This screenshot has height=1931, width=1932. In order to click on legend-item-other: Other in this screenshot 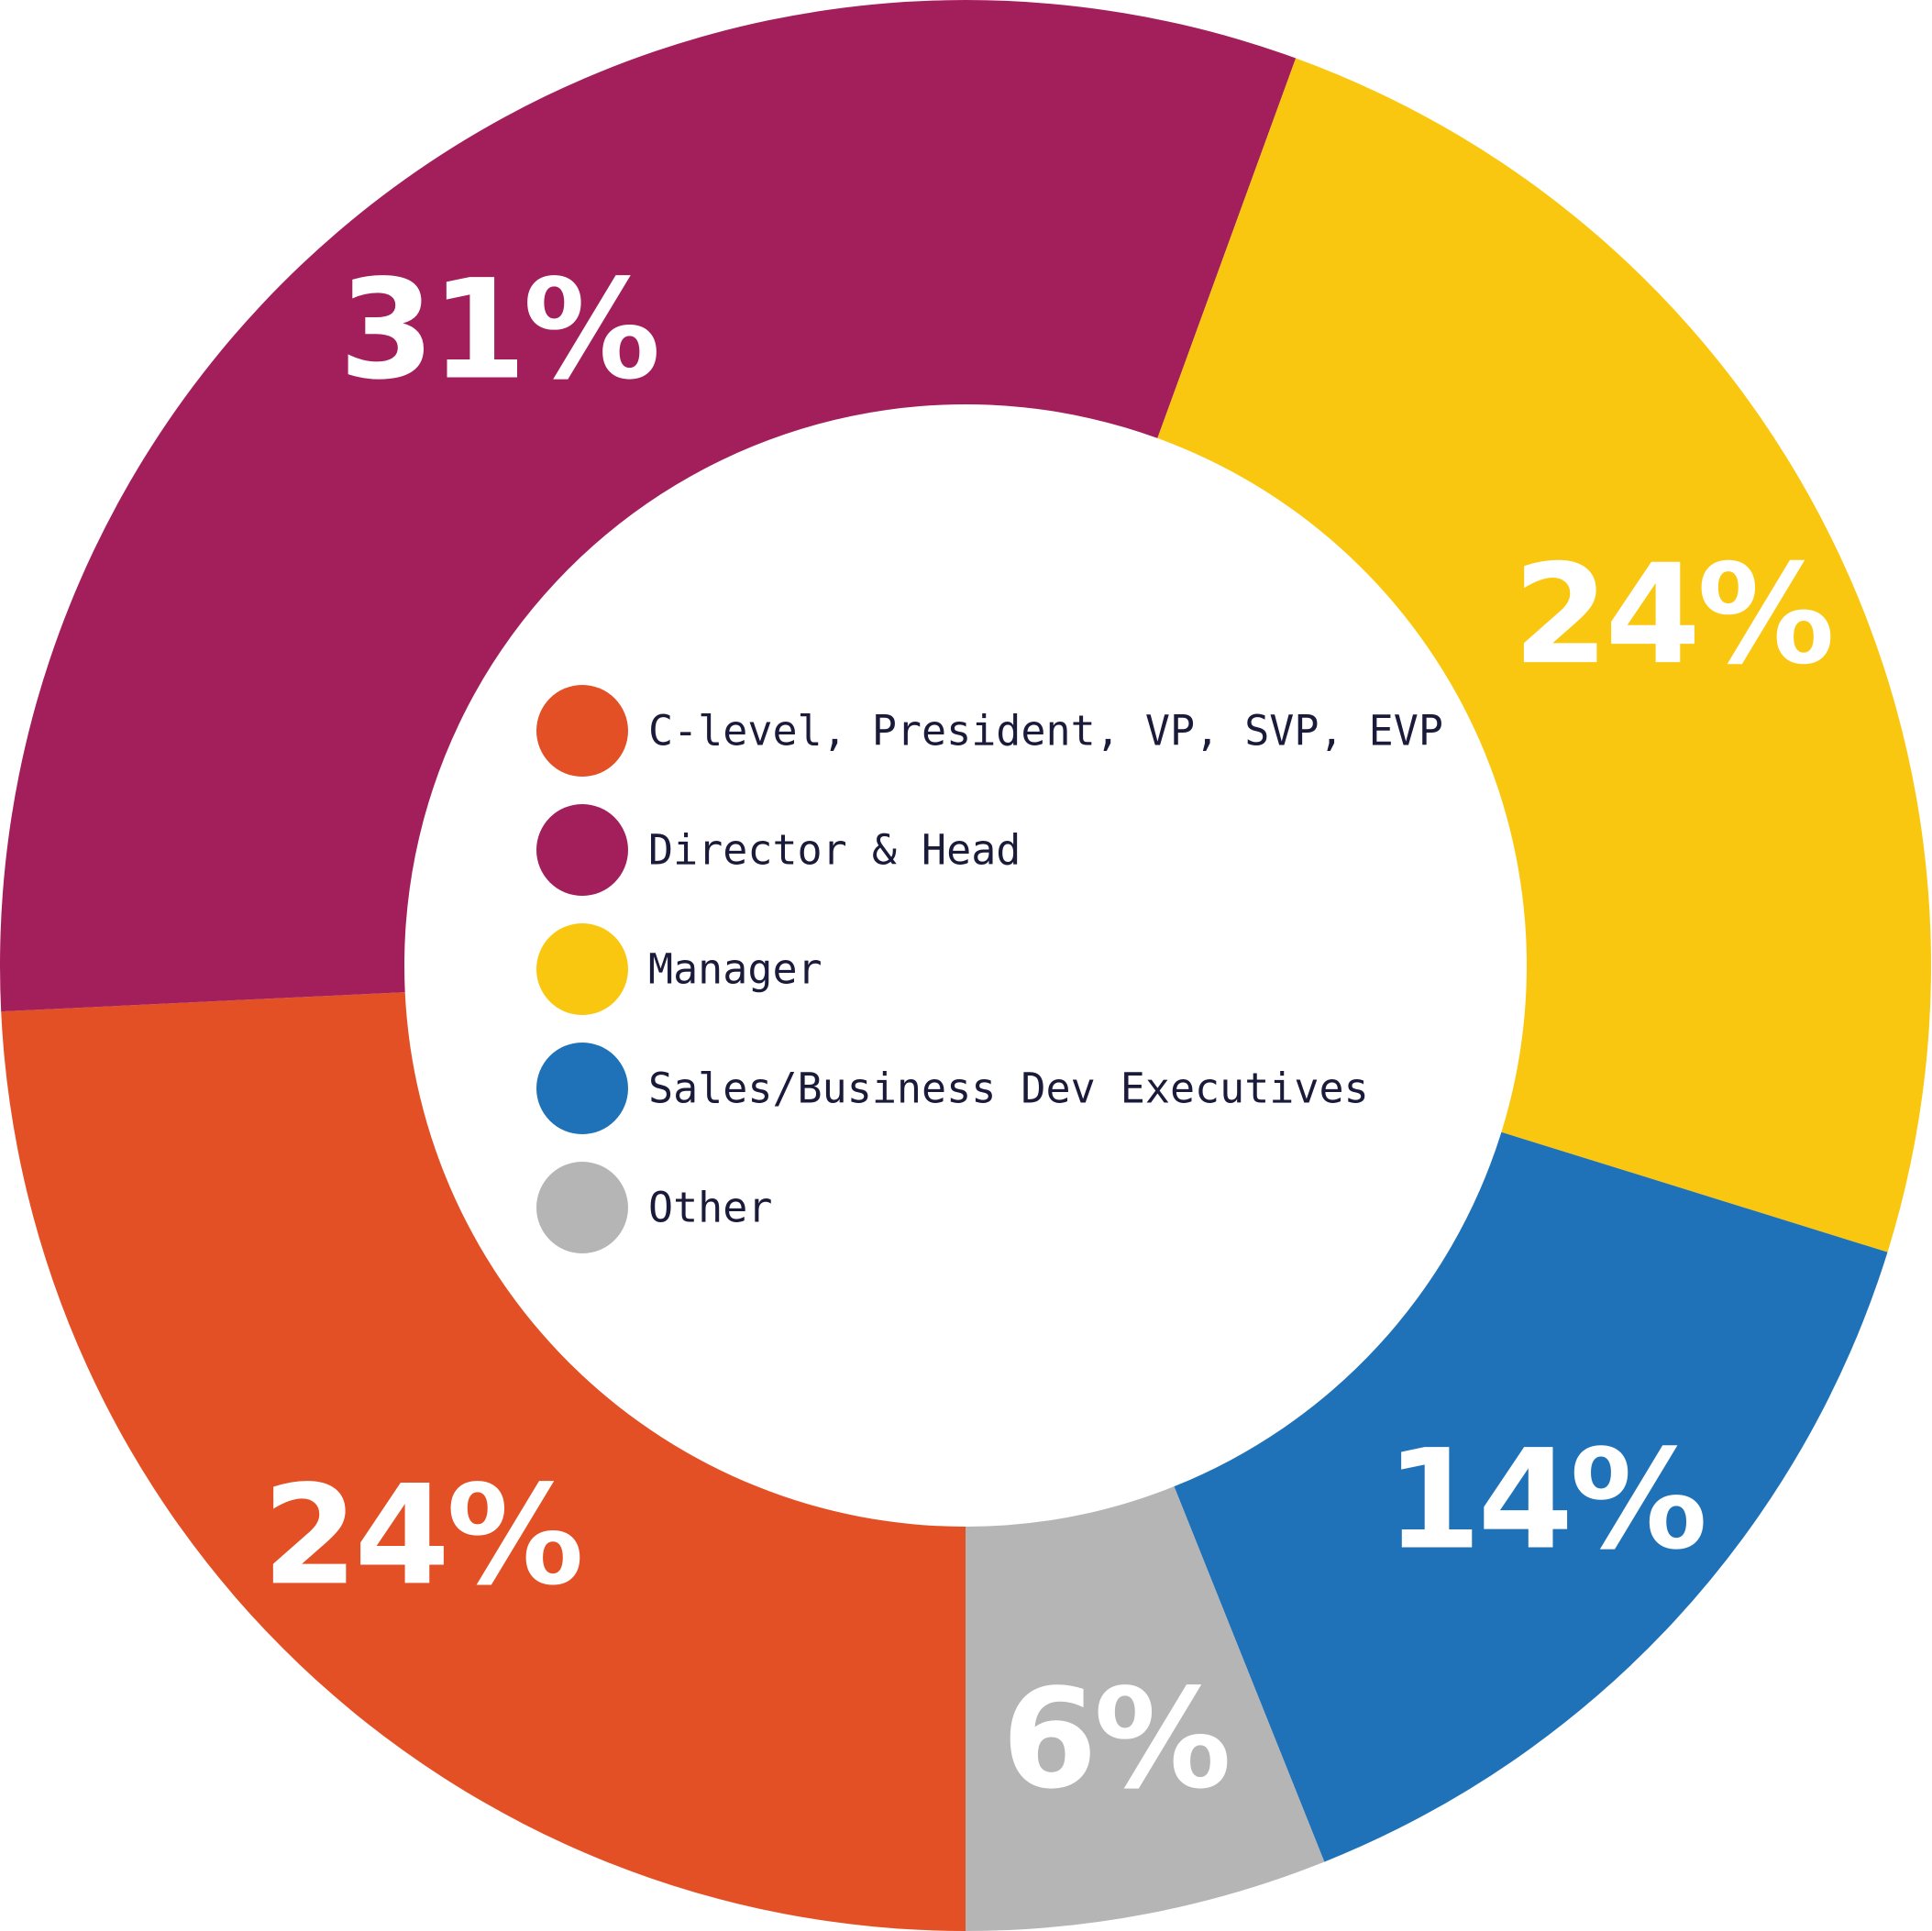, I will do `click(654, 1207)`.